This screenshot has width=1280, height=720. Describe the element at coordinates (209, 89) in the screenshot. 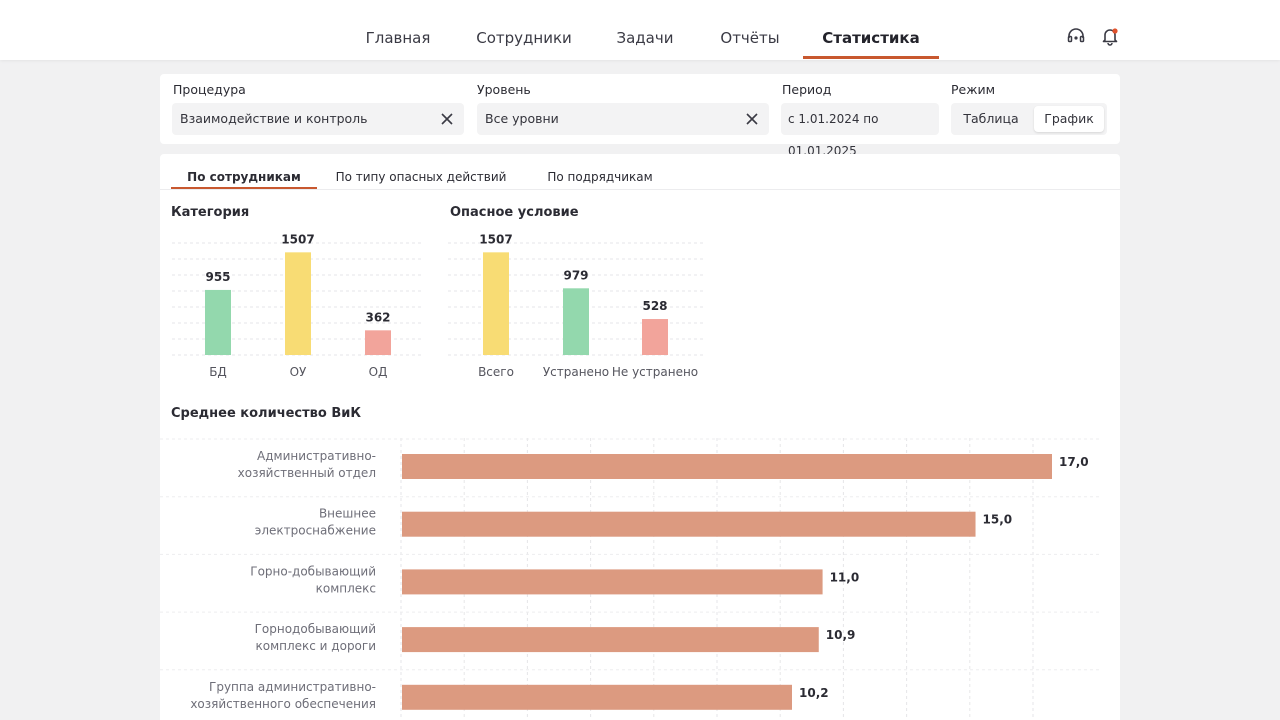

I see `procedure-label: Процедура` at that location.